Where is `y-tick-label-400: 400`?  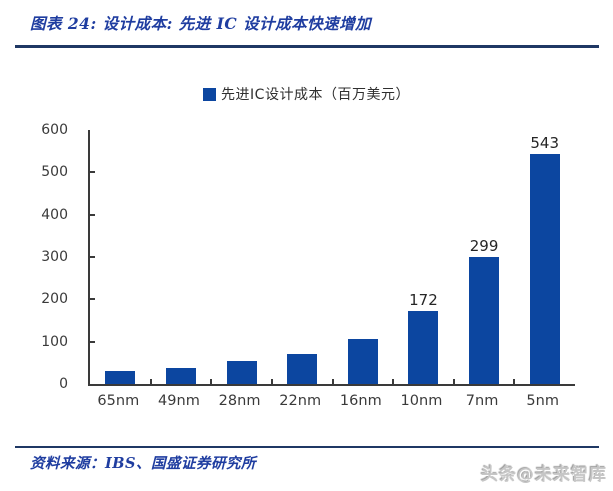
y-tick-label-400: 400 is located at coordinates (54, 214).